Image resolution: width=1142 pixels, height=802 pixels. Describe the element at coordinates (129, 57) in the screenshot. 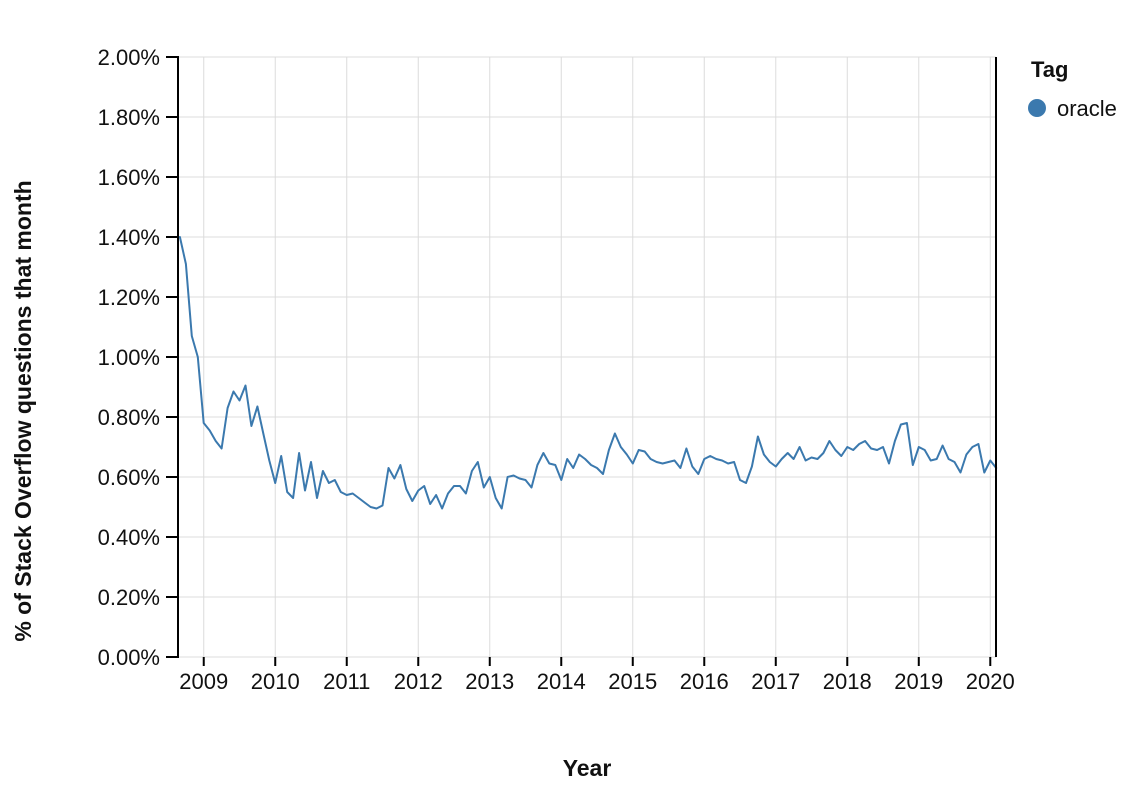

I see `y-tick-label: 2.00%` at that location.